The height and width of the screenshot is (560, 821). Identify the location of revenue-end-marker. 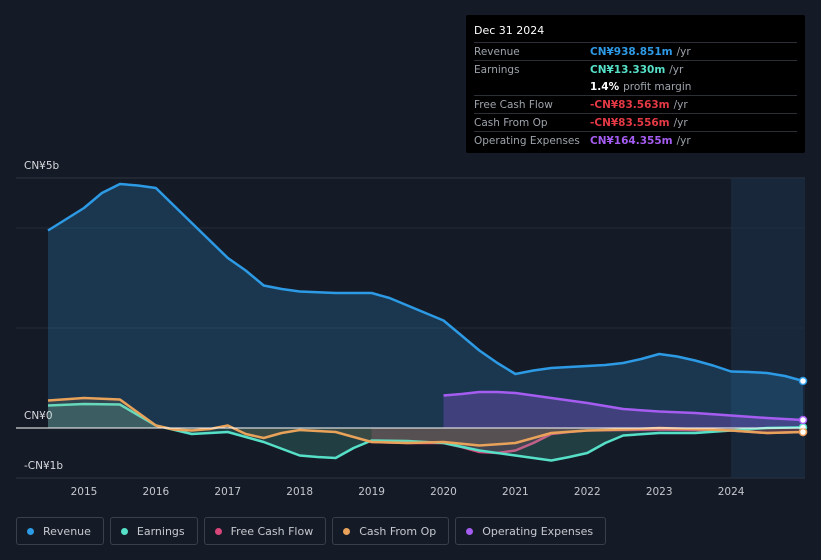
(803, 381).